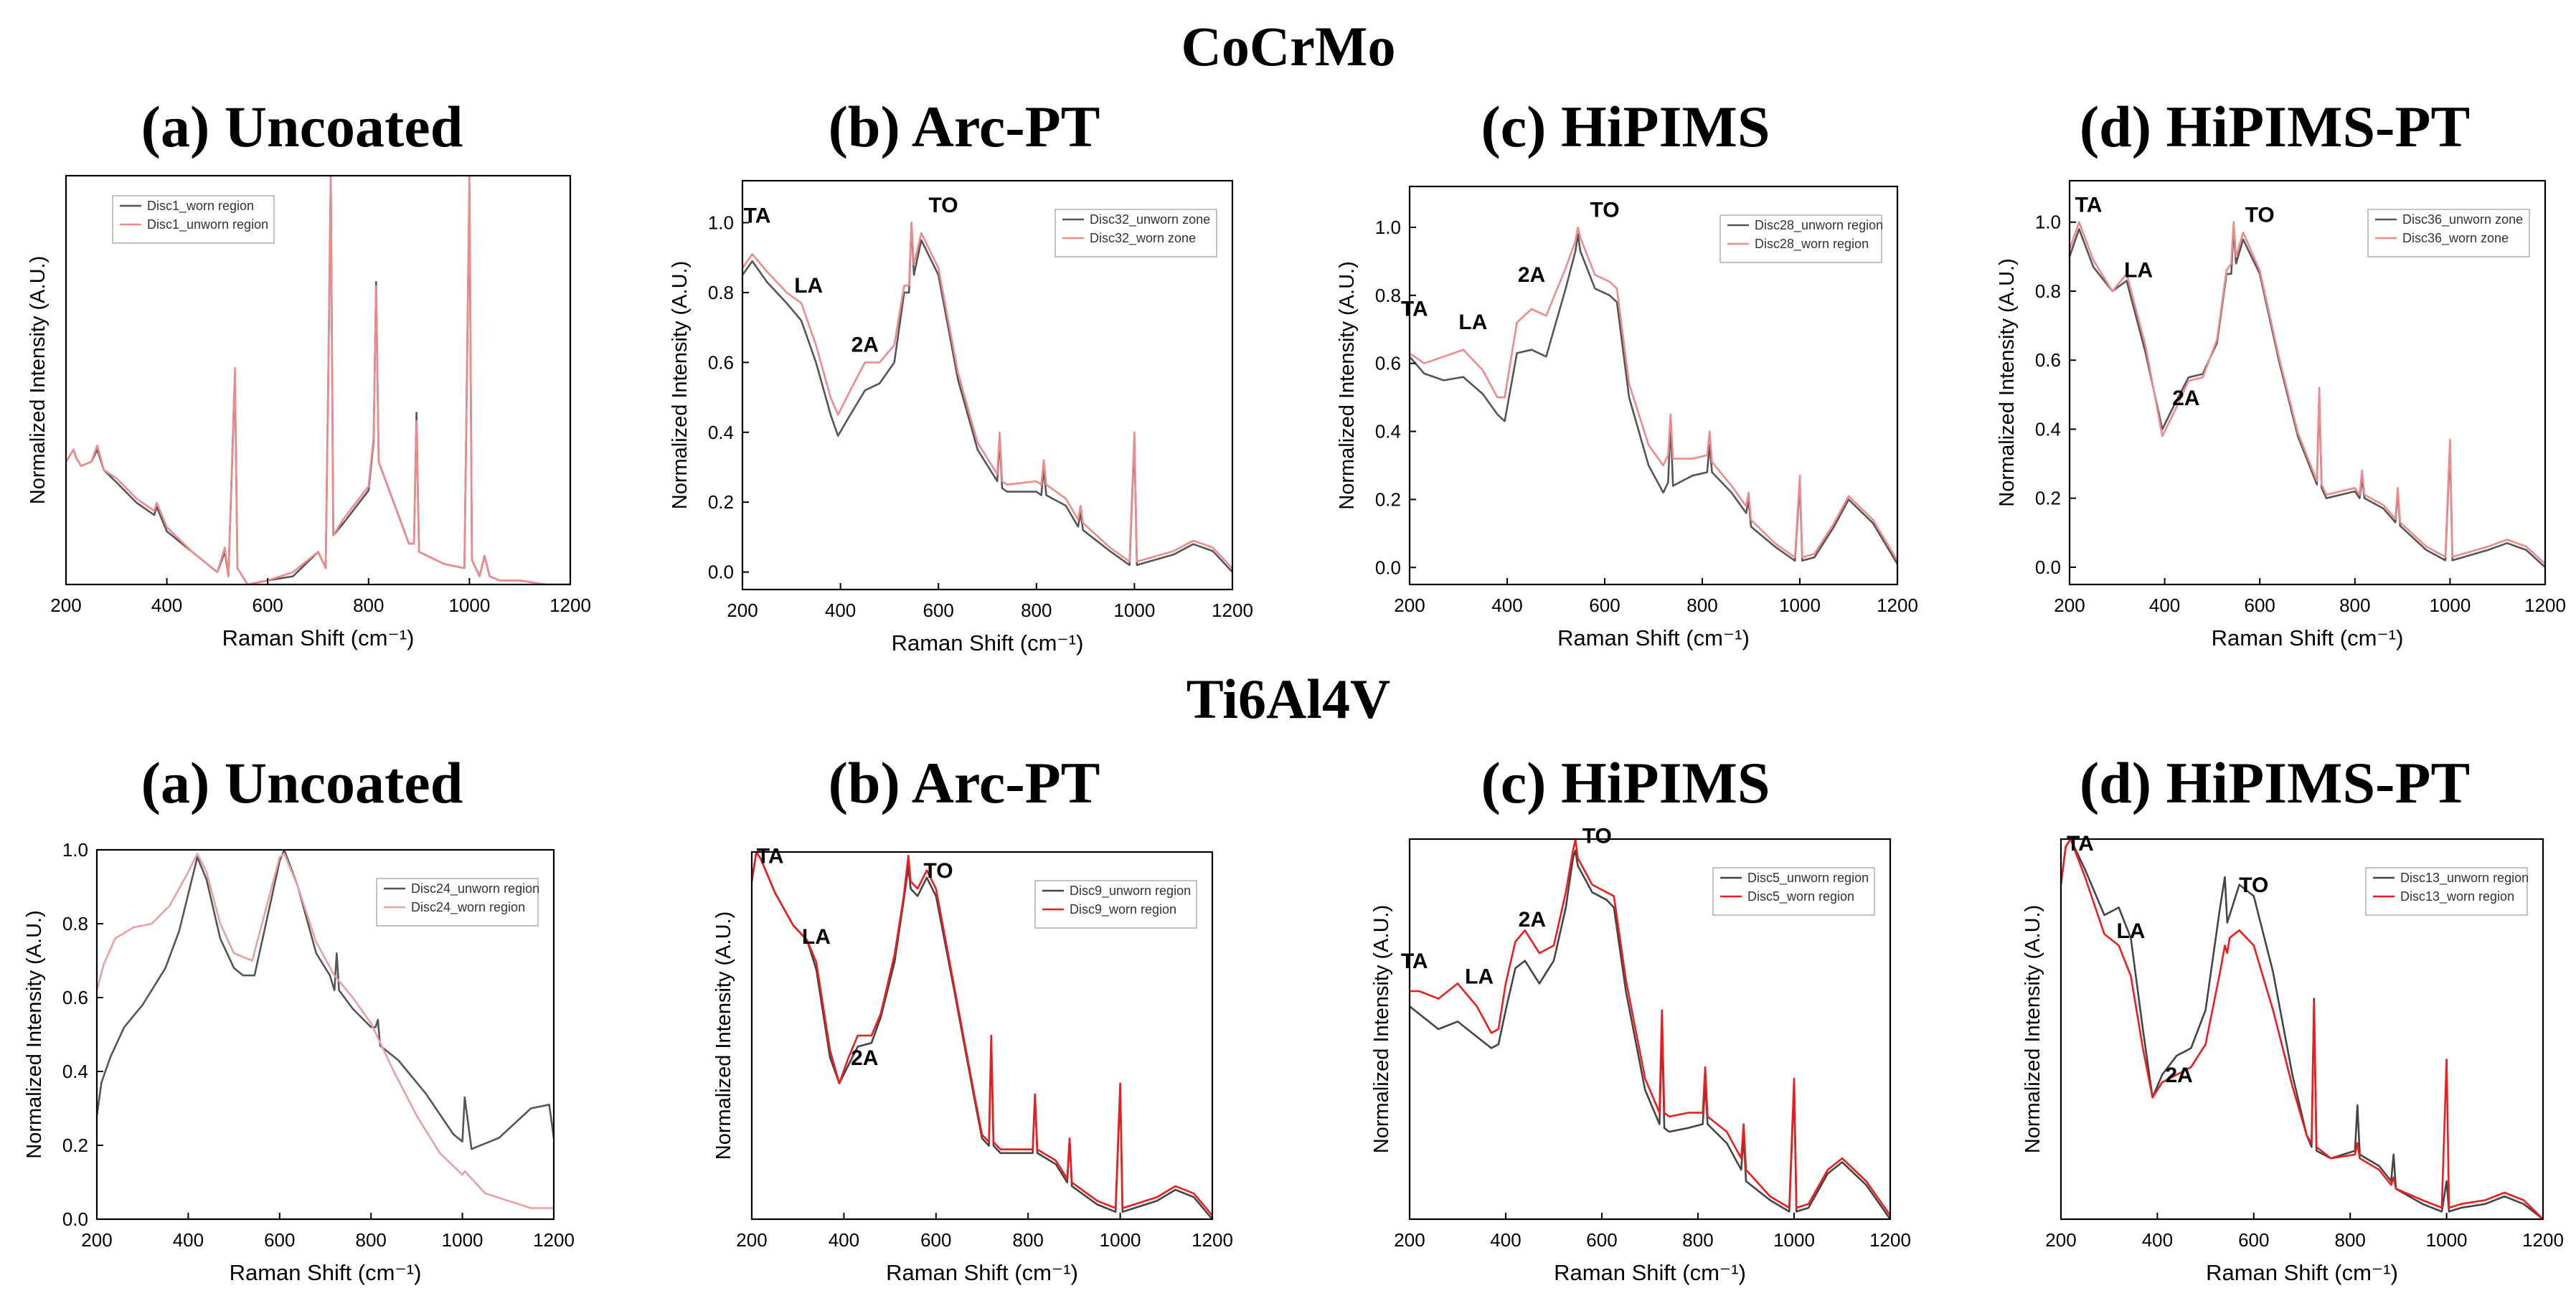 This screenshot has height=1316, width=2576. What do you see at coordinates (2462, 219) in the screenshot?
I see `legend-label: Disc36_unworn zone` at bounding box center [2462, 219].